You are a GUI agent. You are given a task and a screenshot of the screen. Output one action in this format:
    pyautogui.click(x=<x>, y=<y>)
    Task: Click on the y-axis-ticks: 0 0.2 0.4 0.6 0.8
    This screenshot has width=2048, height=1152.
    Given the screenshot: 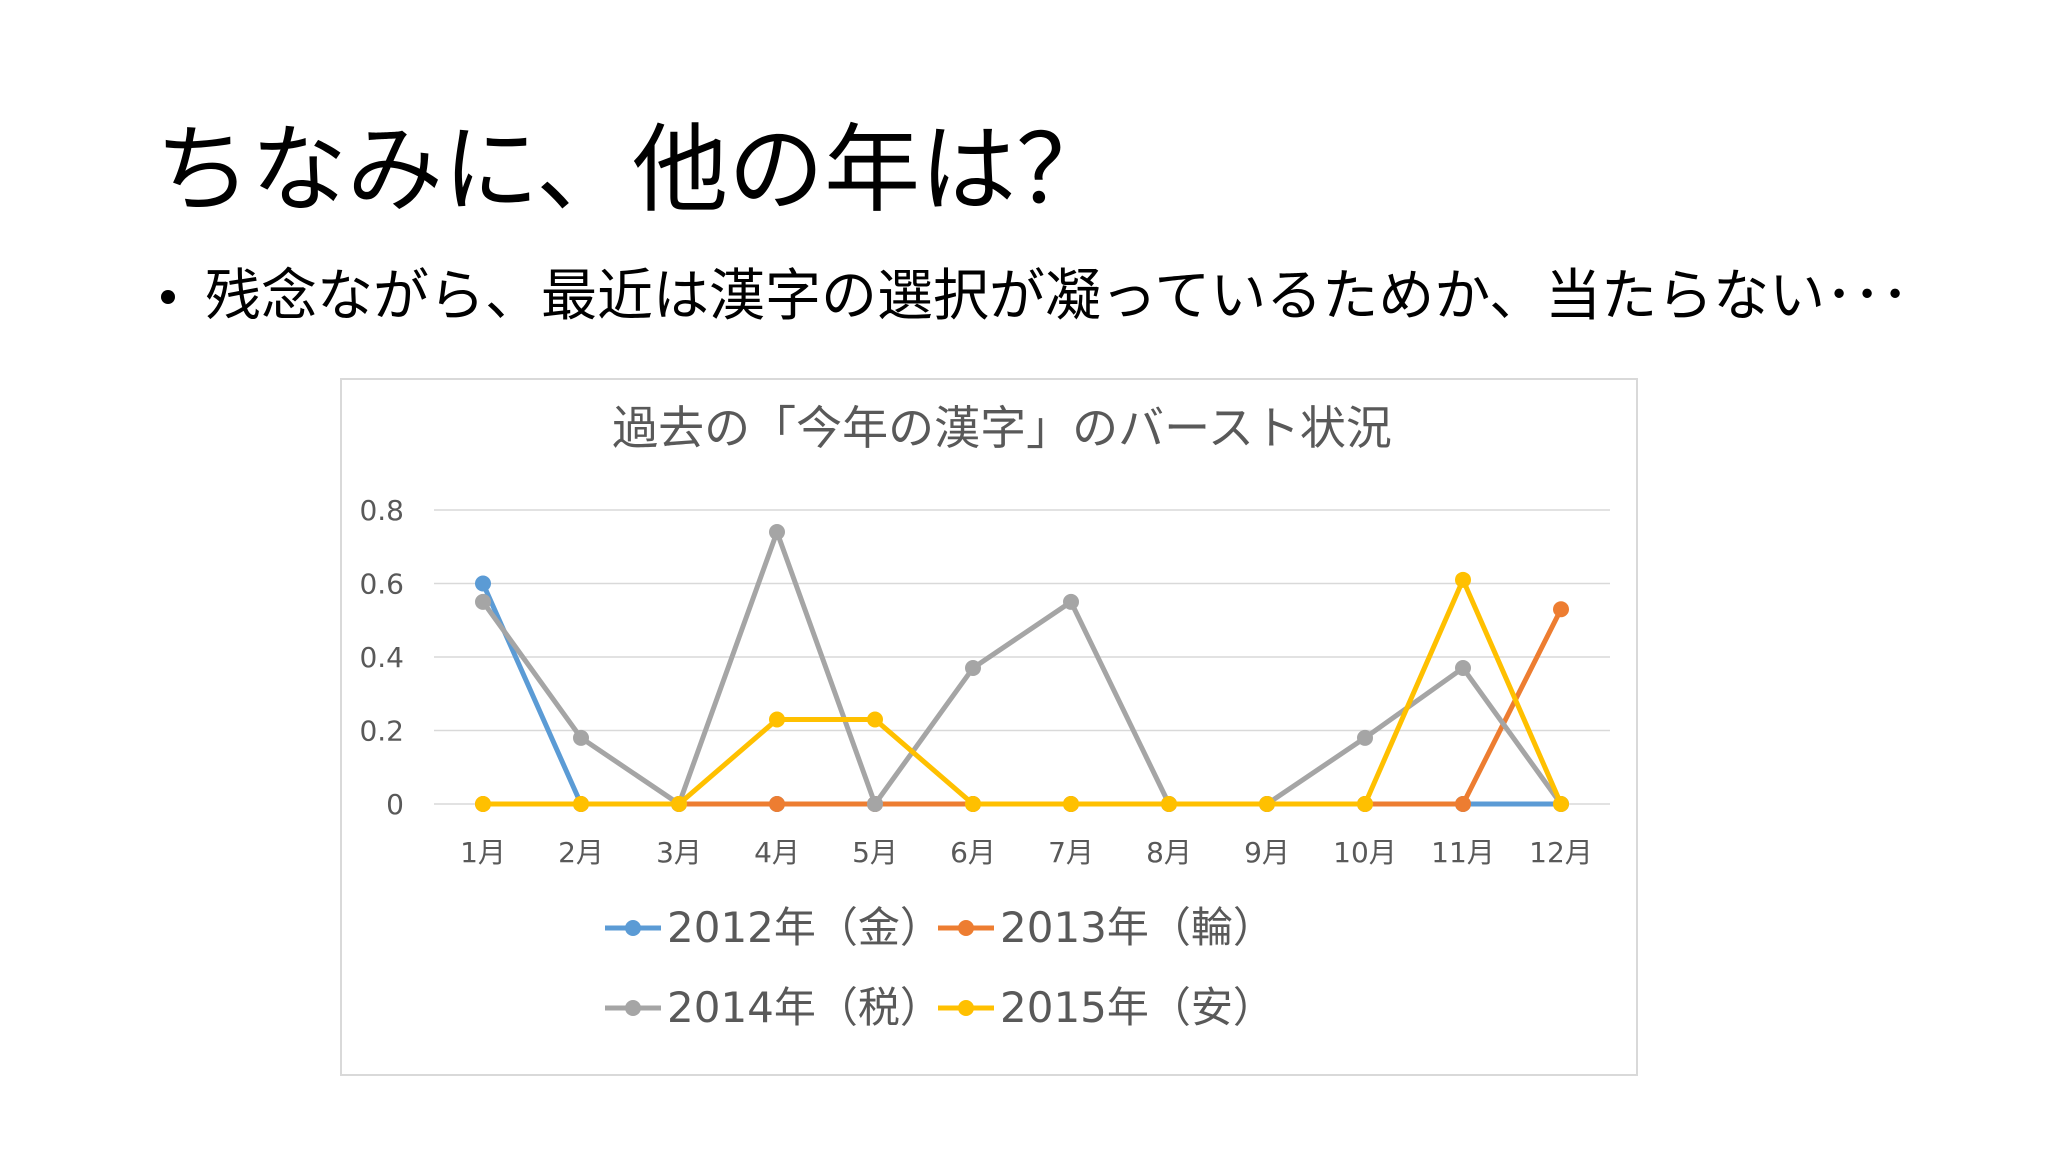 What is the action you would take?
    pyautogui.click(x=381, y=657)
    